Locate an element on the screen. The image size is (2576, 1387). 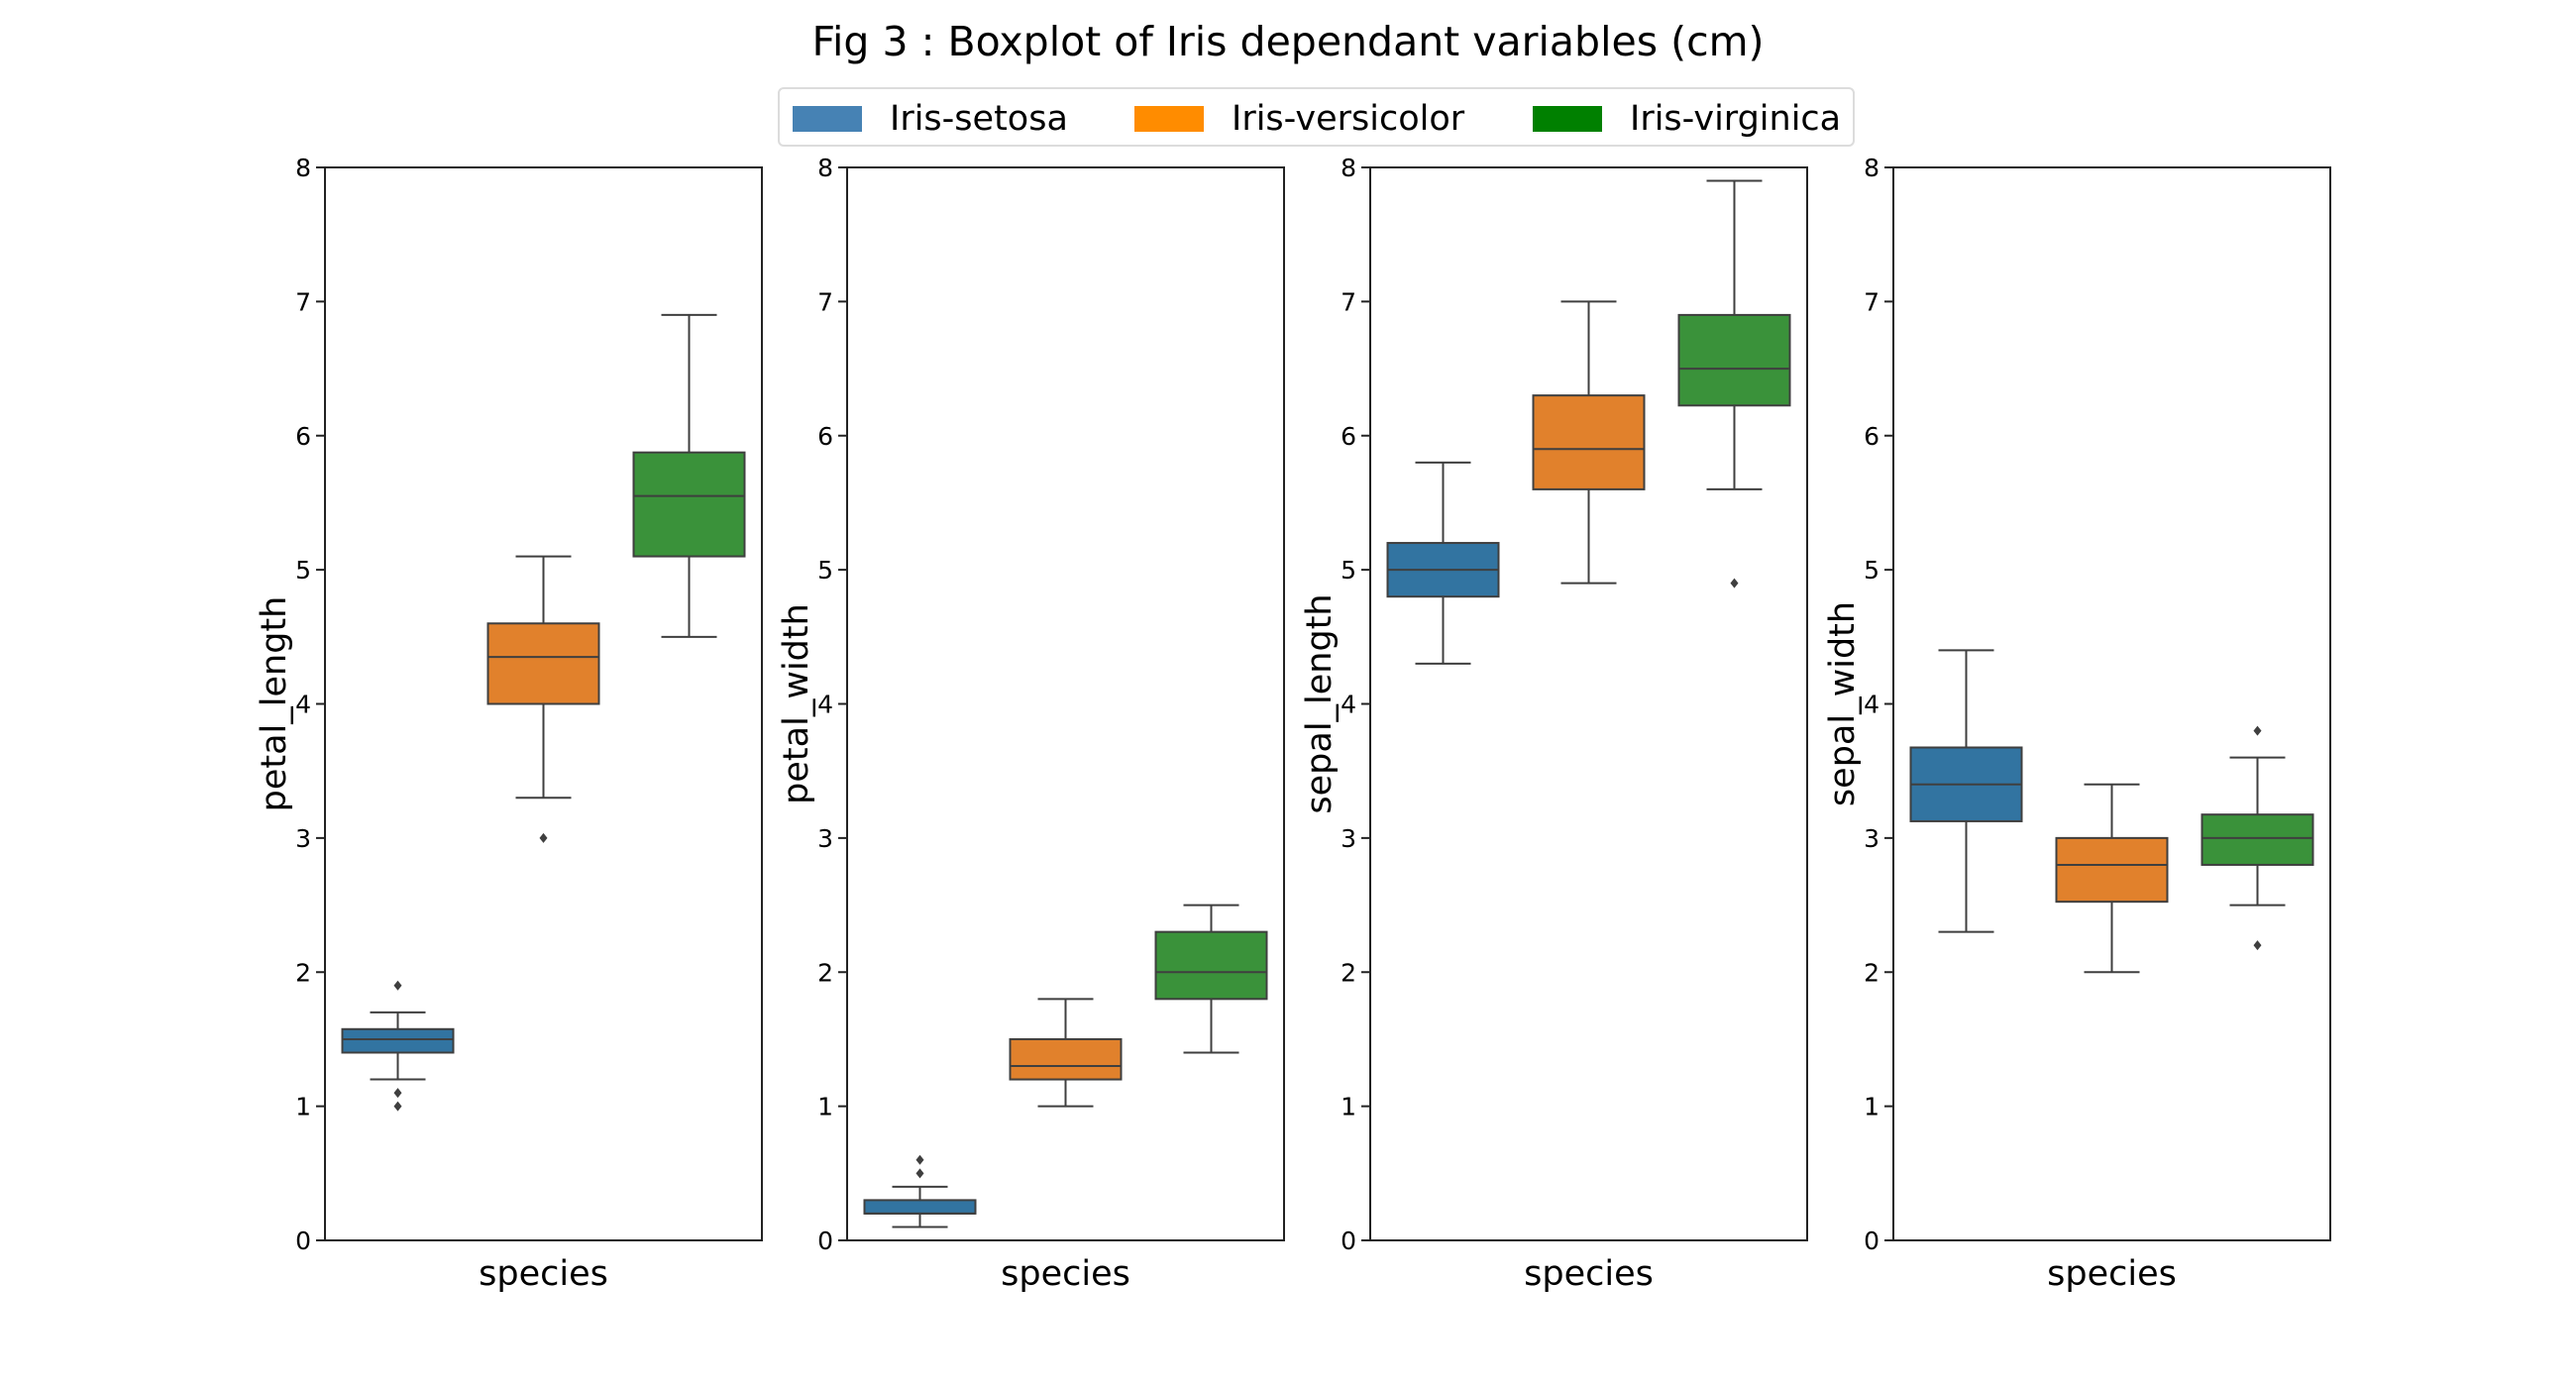
panel-3-xlabel: species is located at coordinates (1589, 1274).